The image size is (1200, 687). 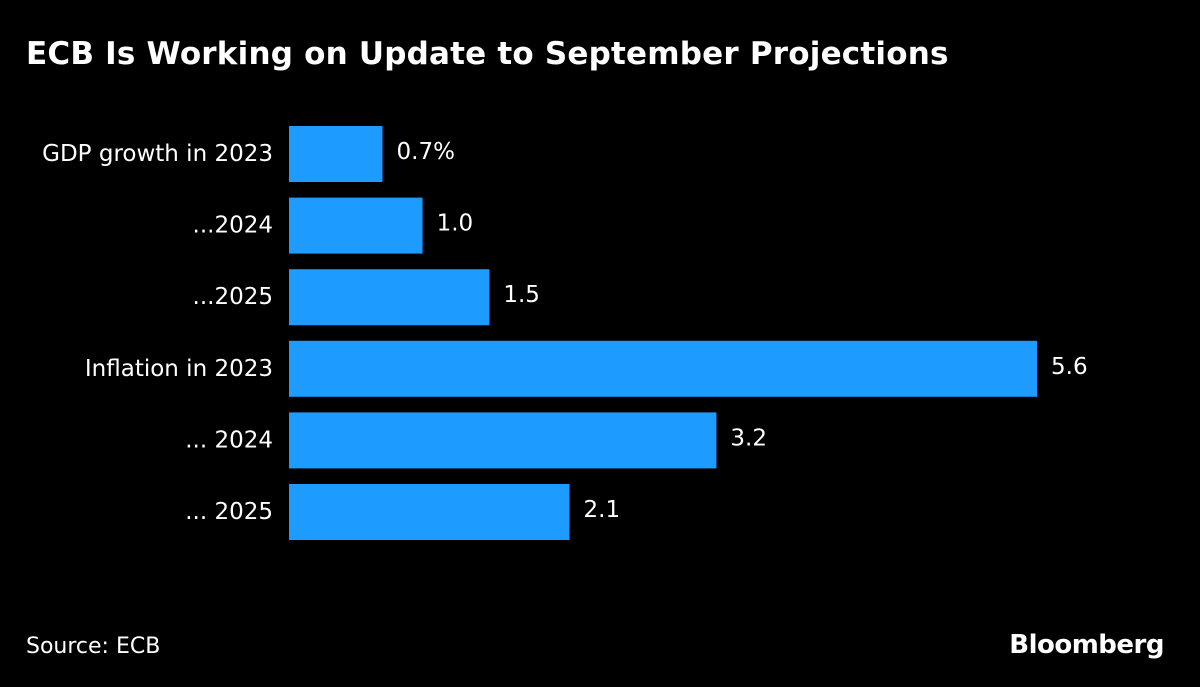 I want to click on value-label-0: 0.7%, so click(x=426, y=152).